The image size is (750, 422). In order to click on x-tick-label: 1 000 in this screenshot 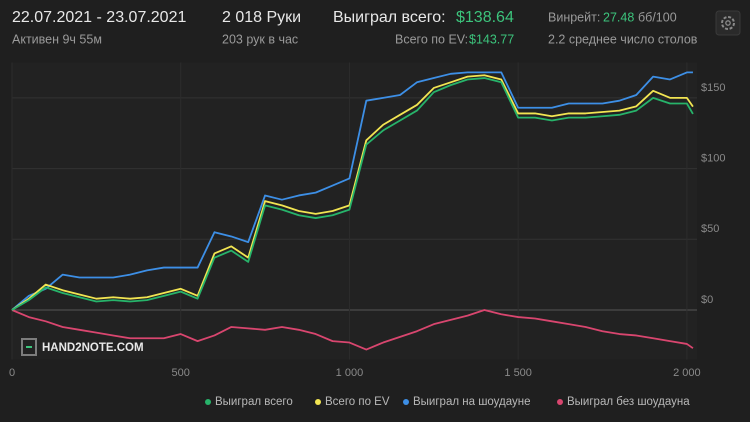, I will do `click(350, 373)`.